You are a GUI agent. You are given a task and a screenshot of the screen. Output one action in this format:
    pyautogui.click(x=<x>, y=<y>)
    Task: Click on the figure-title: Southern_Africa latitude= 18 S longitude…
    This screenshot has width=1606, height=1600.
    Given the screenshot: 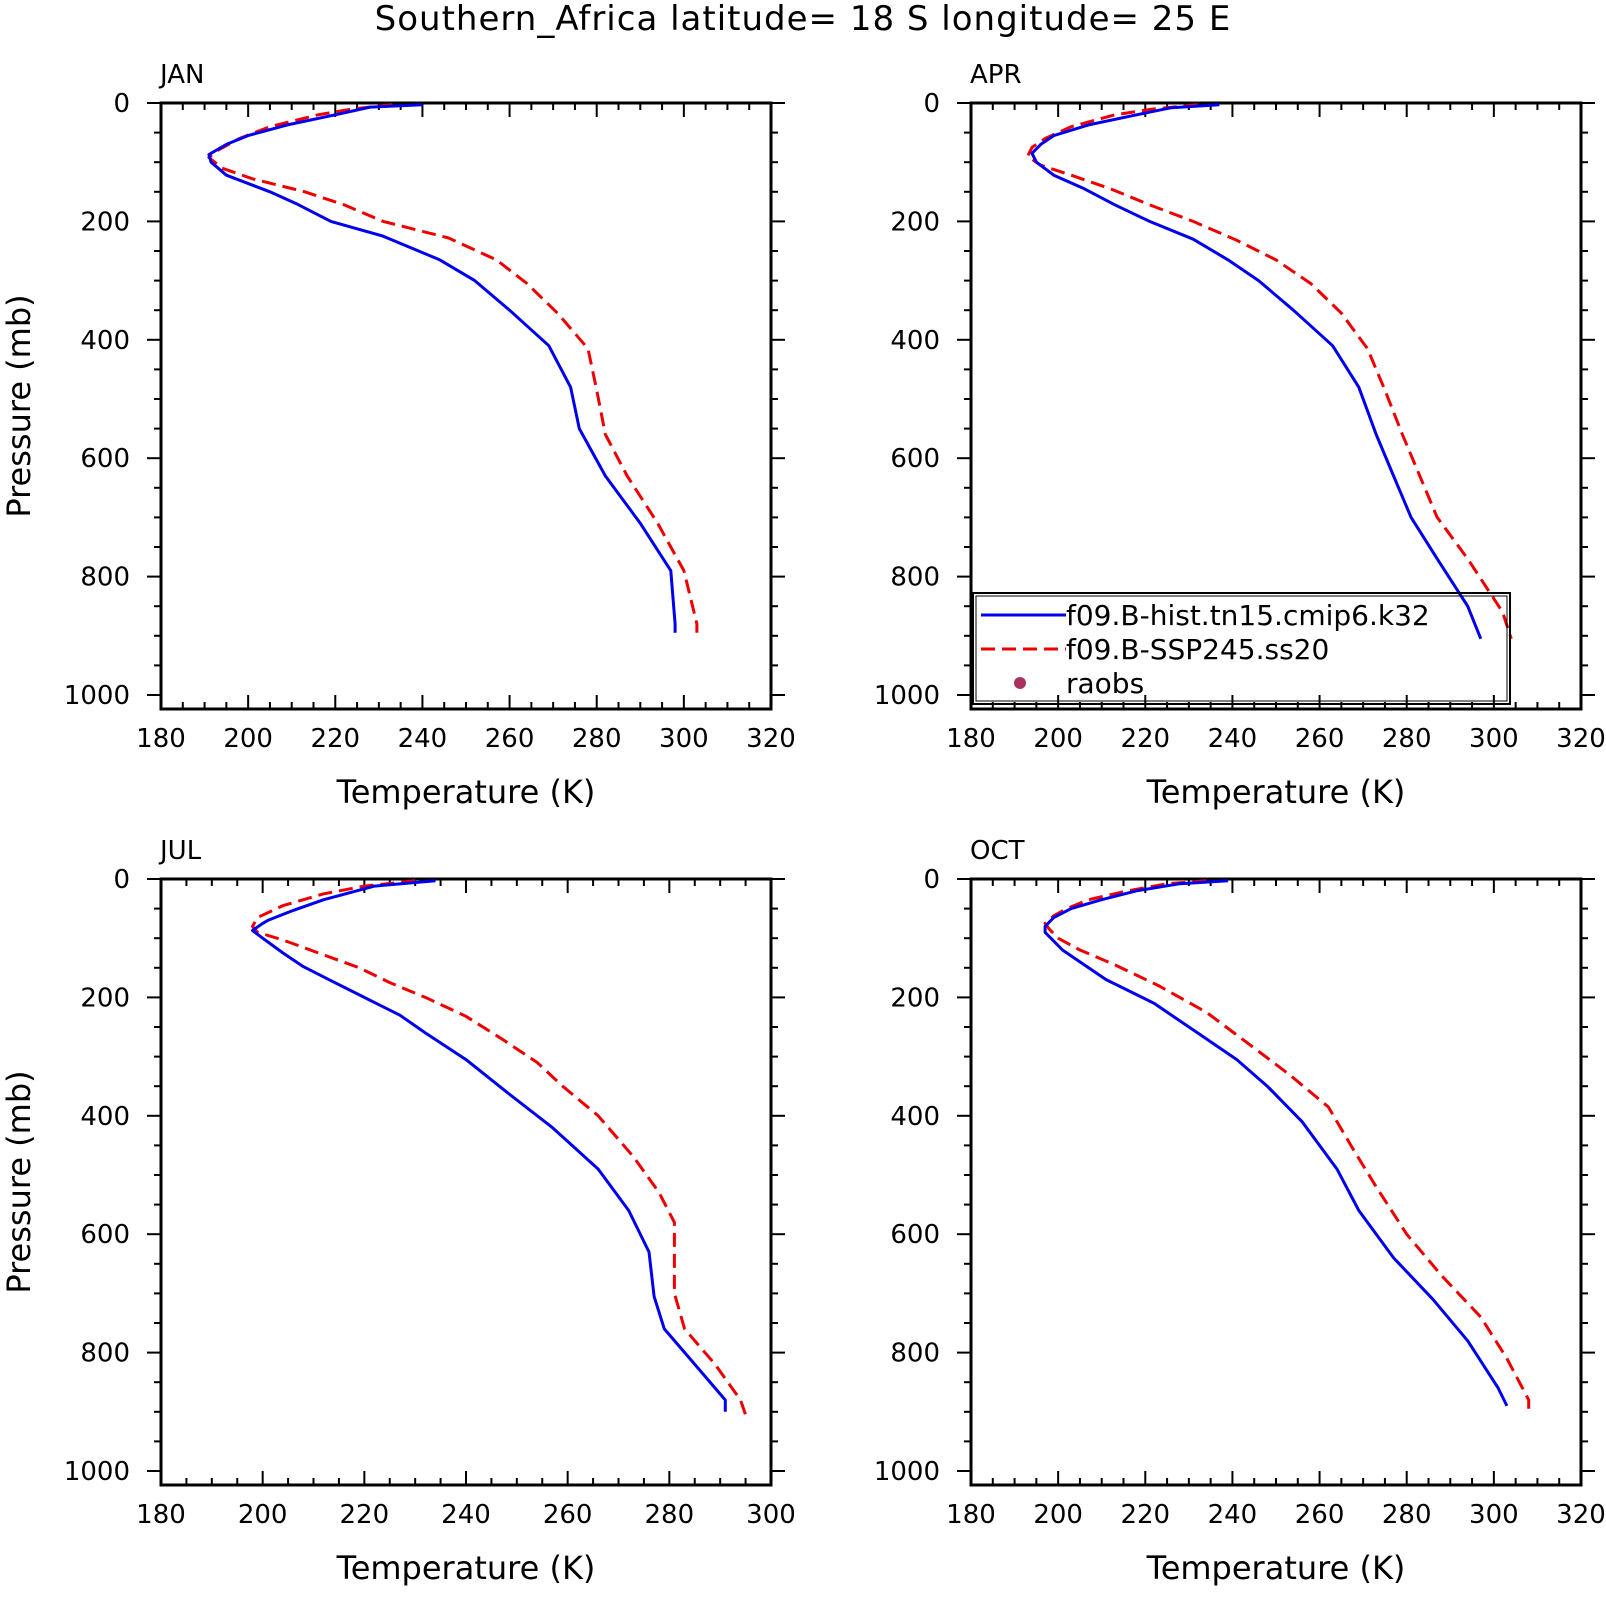 What is the action you would take?
    pyautogui.click(x=803, y=19)
    